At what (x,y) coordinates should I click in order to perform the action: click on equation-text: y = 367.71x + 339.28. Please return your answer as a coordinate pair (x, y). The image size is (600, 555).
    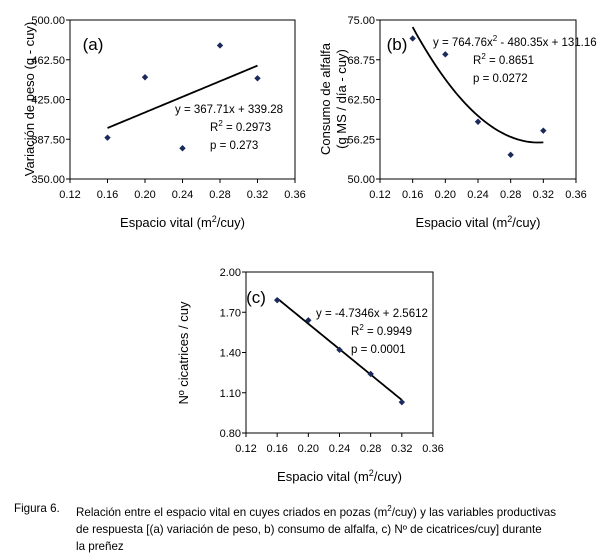
    Looking at the image, I should click on (229, 110).